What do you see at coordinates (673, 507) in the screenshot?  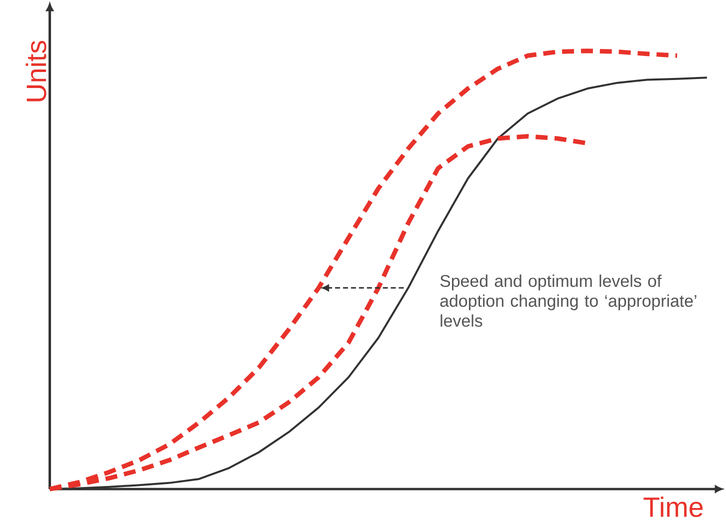 I see `x-axis-title: Time` at bounding box center [673, 507].